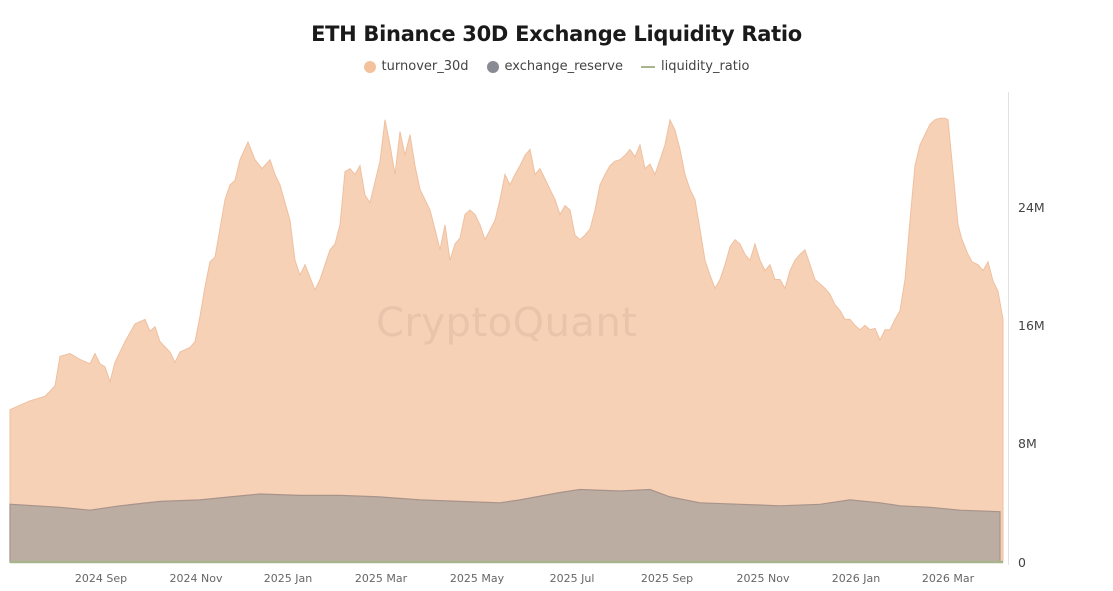 The image size is (1113, 591). Describe the element at coordinates (507, 323) in the screenshot. I see `watermark: CryptoQuant` at that location.